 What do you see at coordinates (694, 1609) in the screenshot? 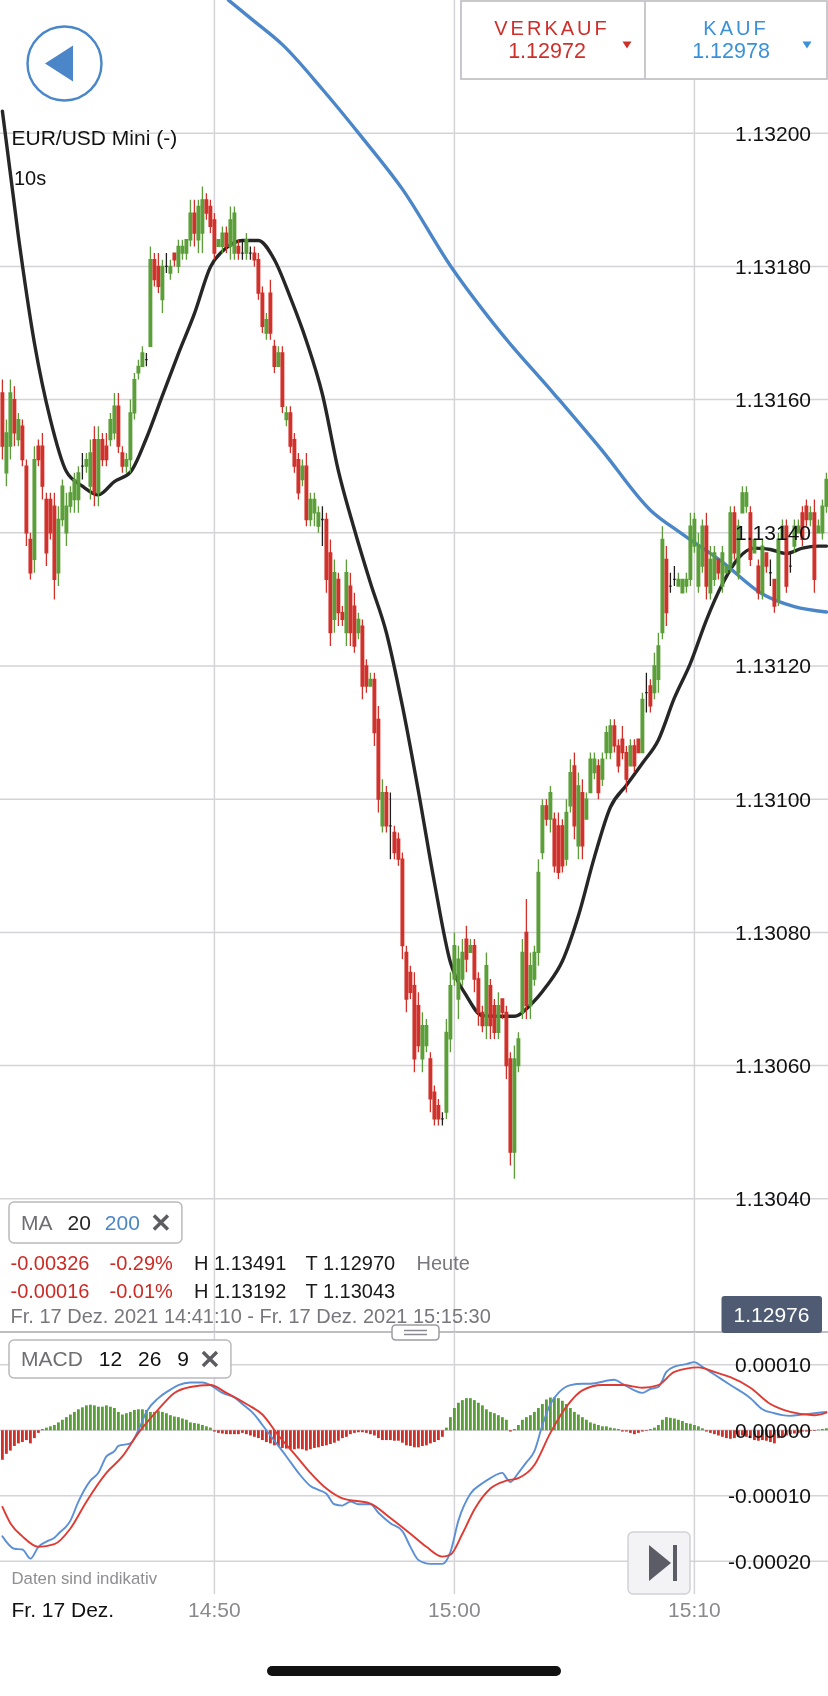
I see `x-tick-label: 15:10` at bounding box center [694, 1609].